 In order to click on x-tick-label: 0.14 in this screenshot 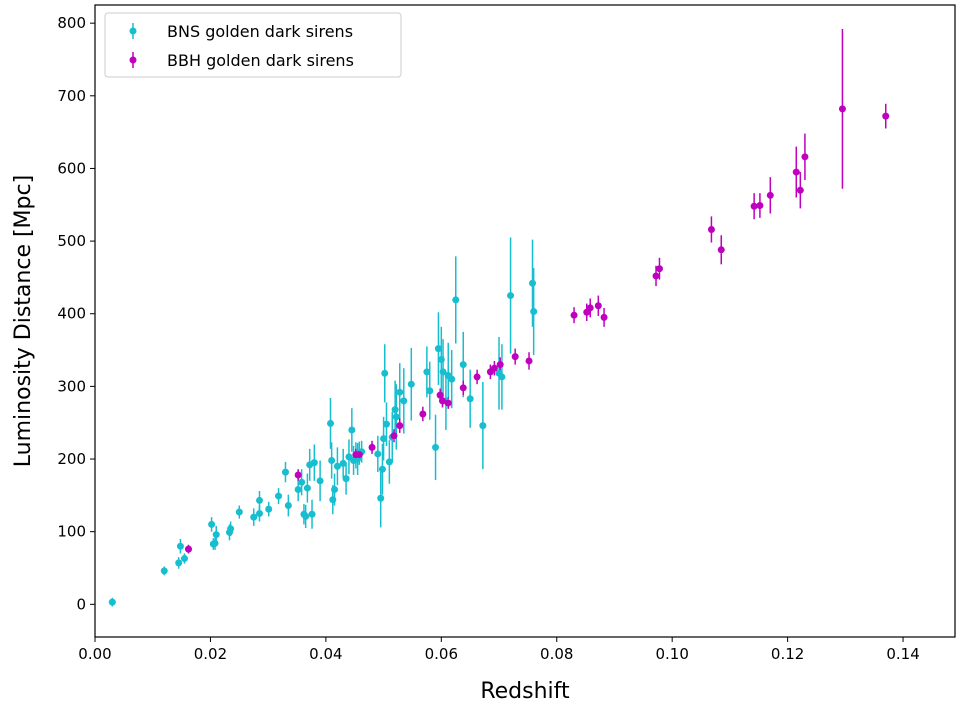, I will do `click(902, 654)`.